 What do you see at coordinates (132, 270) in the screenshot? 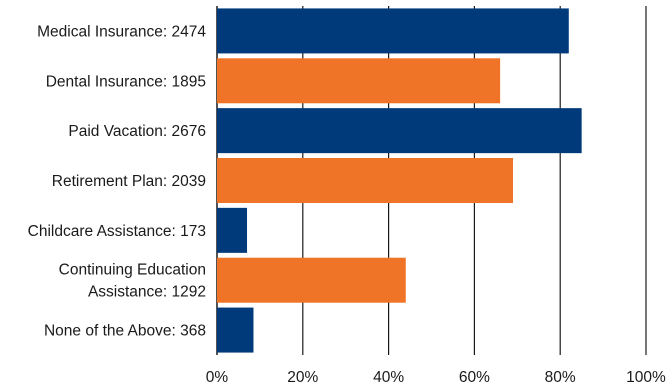
I see `category-label-line: Continuing Education` at bounding box center [132, 270].